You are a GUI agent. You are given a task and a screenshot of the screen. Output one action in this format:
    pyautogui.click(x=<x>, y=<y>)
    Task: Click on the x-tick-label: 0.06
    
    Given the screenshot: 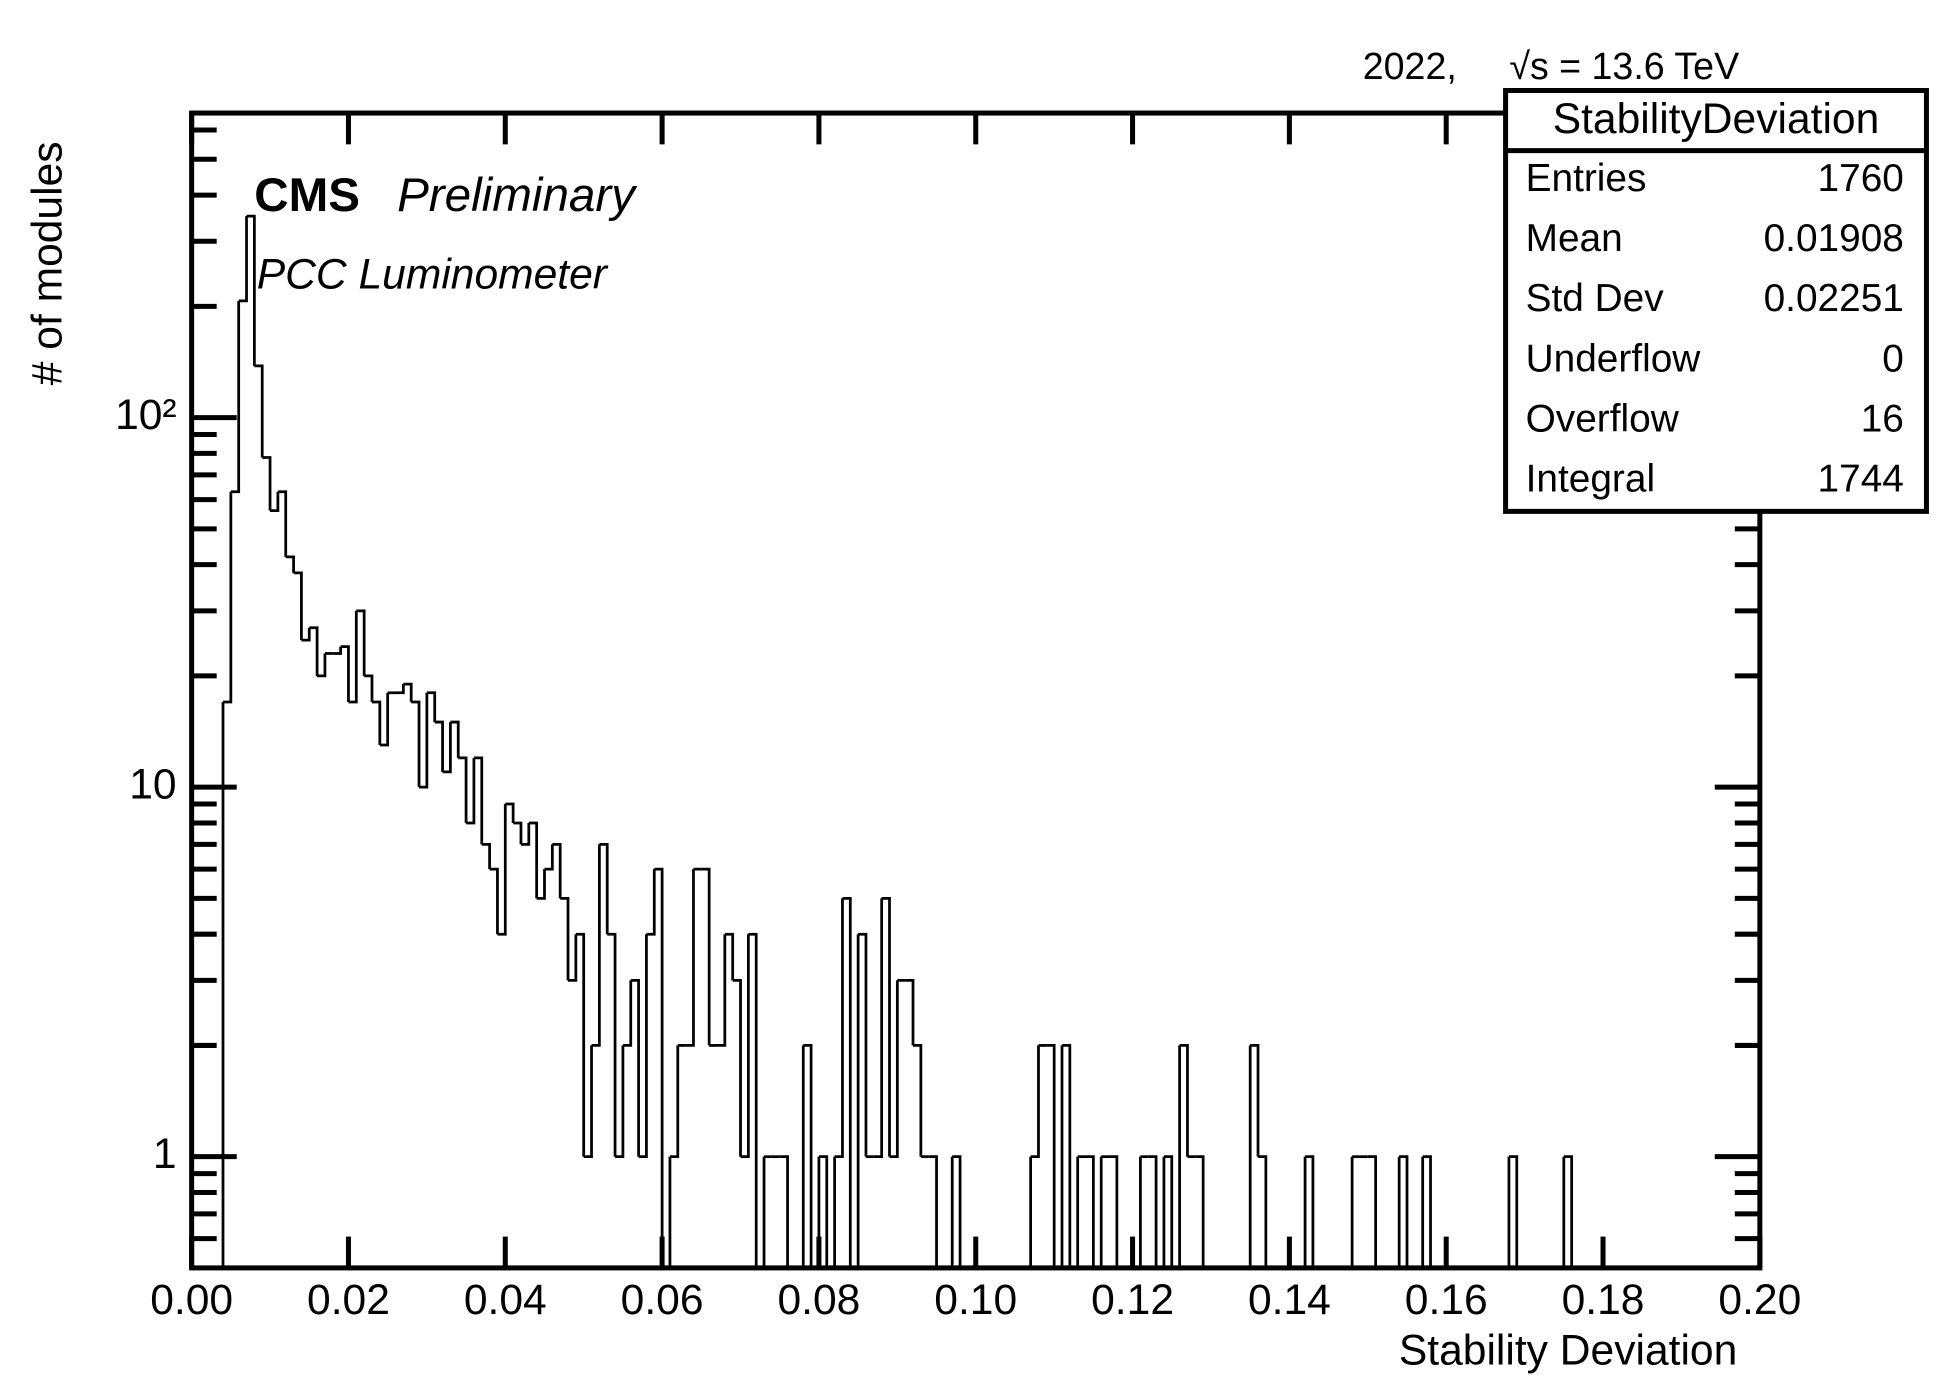 What is the action you would take?
    pyautogui.click(x=662, y=1300)
    